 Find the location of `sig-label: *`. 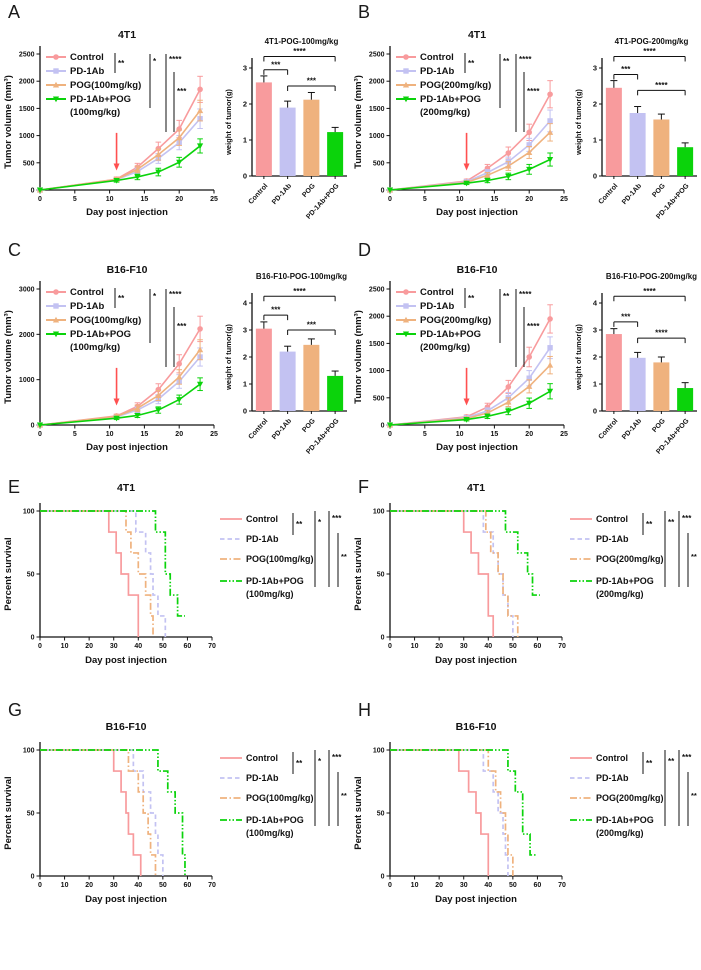

sig-label: * is located at coordinates (155, 61).